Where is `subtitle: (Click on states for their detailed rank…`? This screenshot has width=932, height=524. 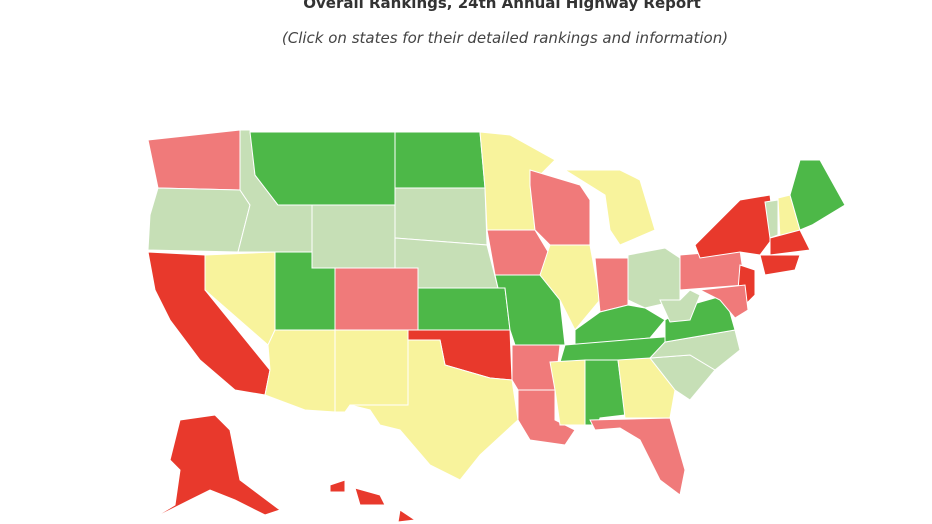
subtitle: (Click on states for their detailed rank… is located at coordinates (505, 38).